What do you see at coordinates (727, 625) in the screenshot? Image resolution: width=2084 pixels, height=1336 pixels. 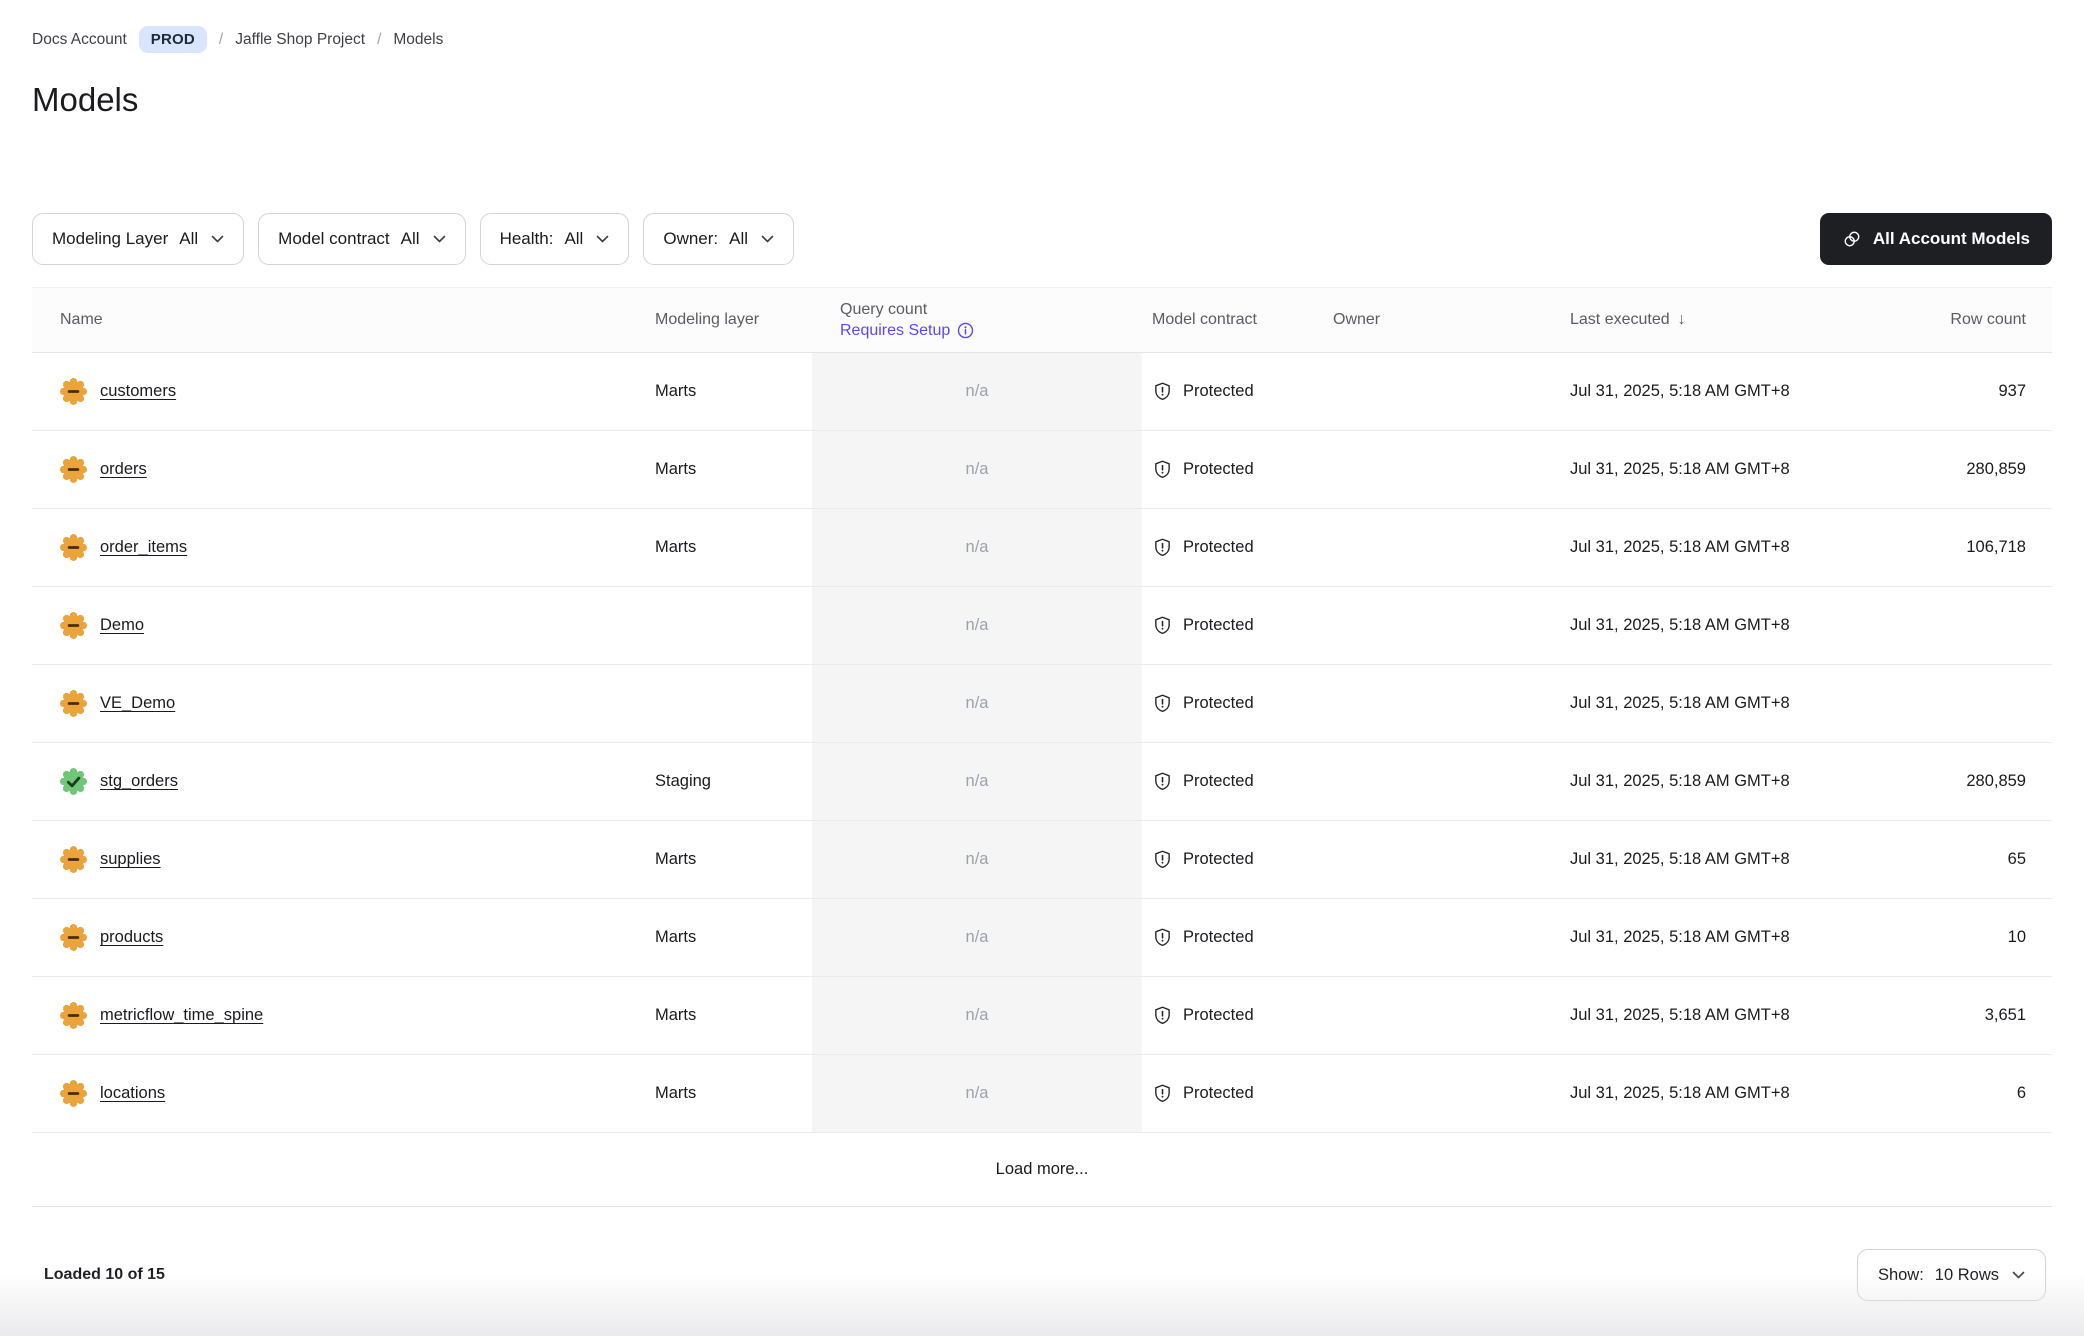 I see `modeling-layer-cell` at bounding box center [727, 625].